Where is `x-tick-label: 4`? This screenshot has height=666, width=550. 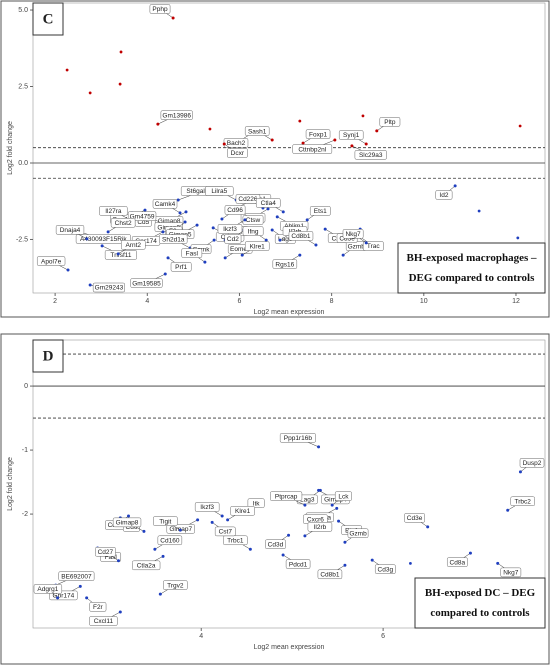
x-tick-label: 4 is located at coordinates (201, 636).